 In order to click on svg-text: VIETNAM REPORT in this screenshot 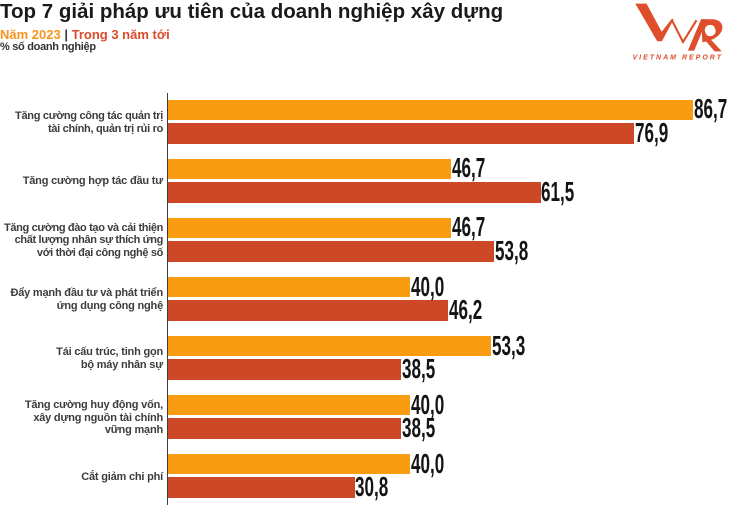, I will do `click(678, 58)`.